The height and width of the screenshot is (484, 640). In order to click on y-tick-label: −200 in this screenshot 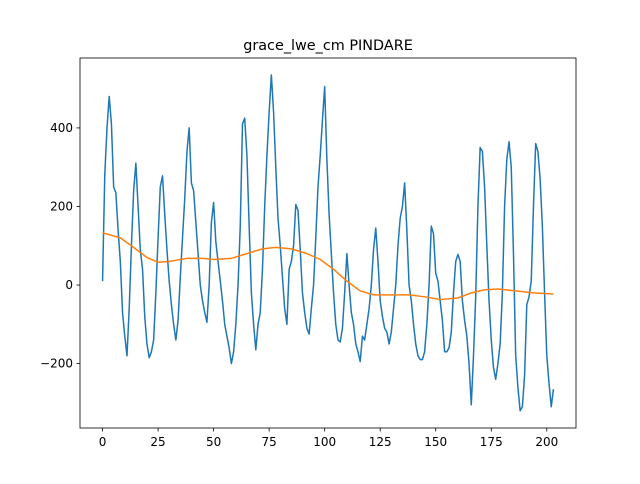, I will do `click(56, 364)`.